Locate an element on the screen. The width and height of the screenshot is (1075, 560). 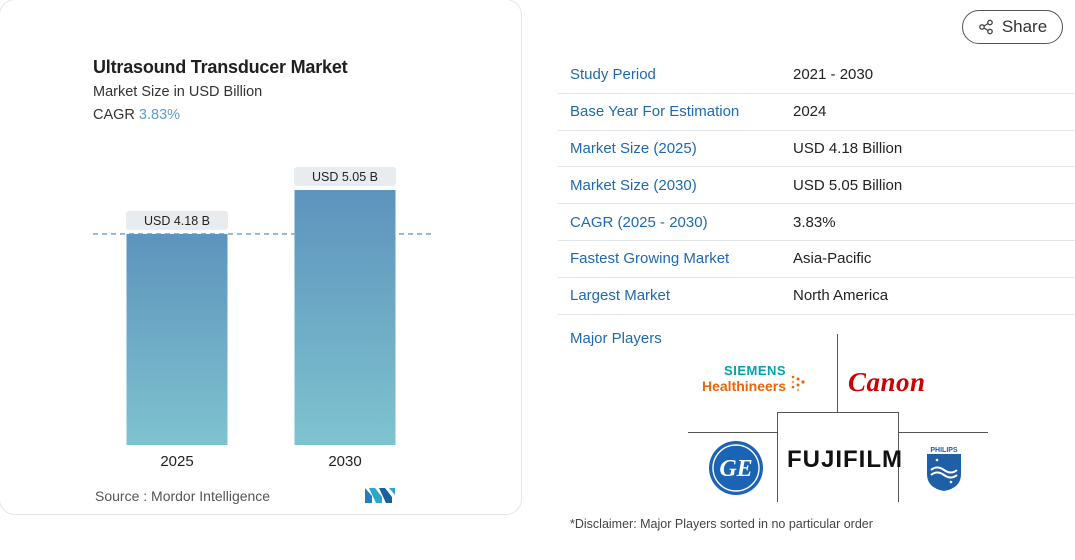
cagr-label: CAGR is located at coordinates (114, 115).